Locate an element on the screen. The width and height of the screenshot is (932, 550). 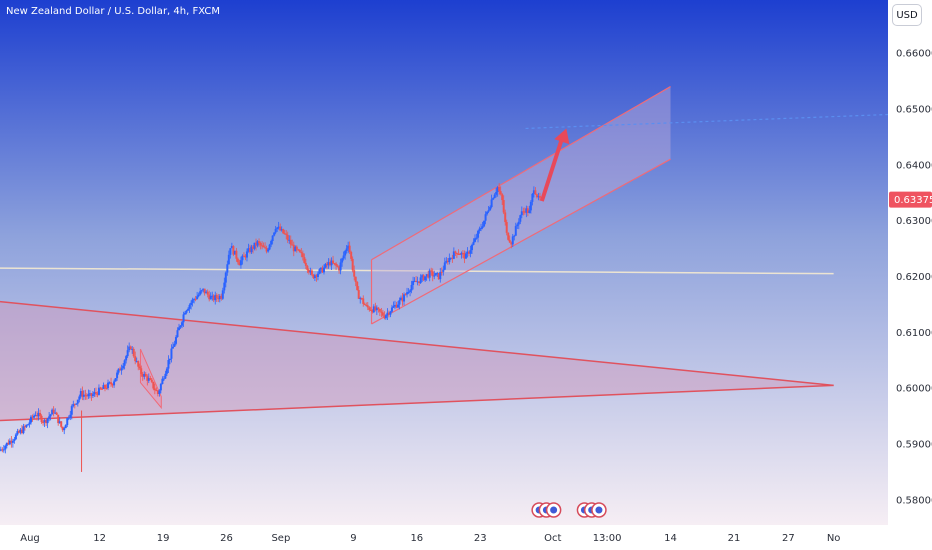
currency-badge: USD is located at coordinates (907, 15).